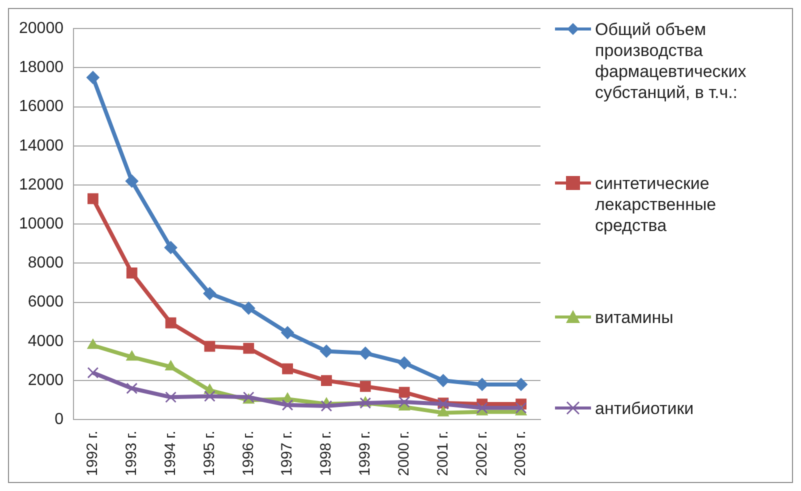  What do you see at coordinates (634, 317) in the screenshot?
I see `legend-label: витамины` at bounding box center [634, 317].